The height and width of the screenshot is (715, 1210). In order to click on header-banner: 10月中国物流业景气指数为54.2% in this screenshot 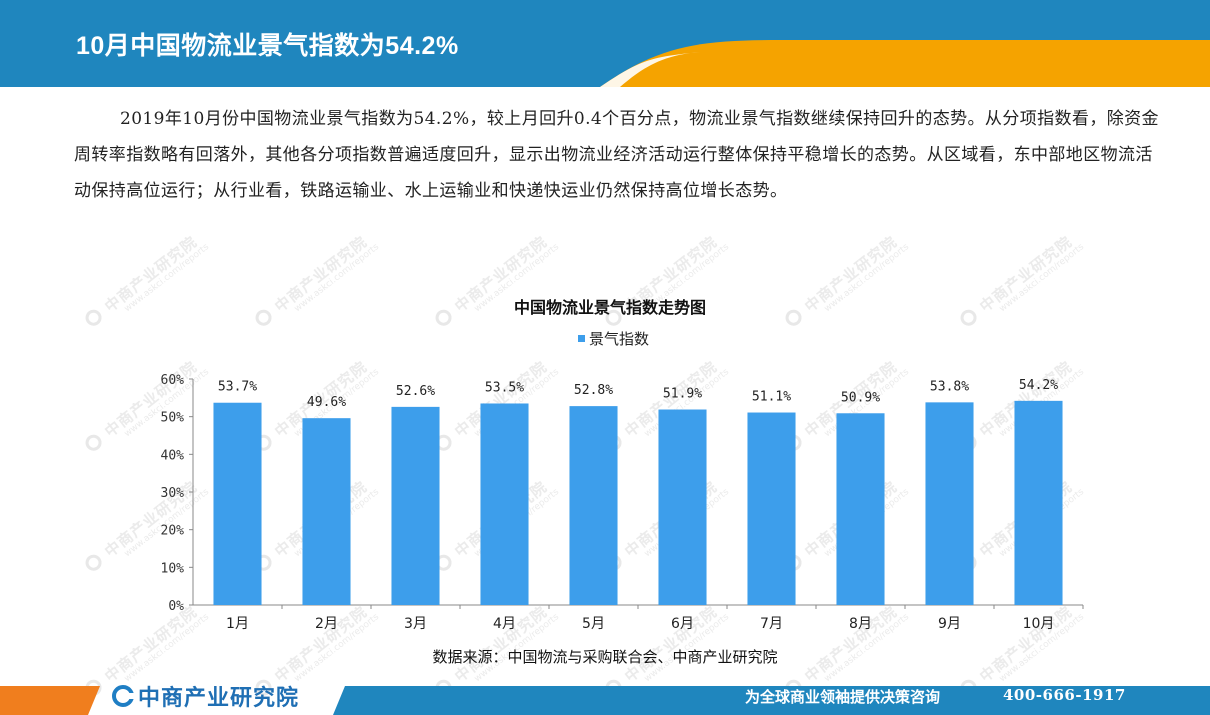, I will do `click(605, 43)`.